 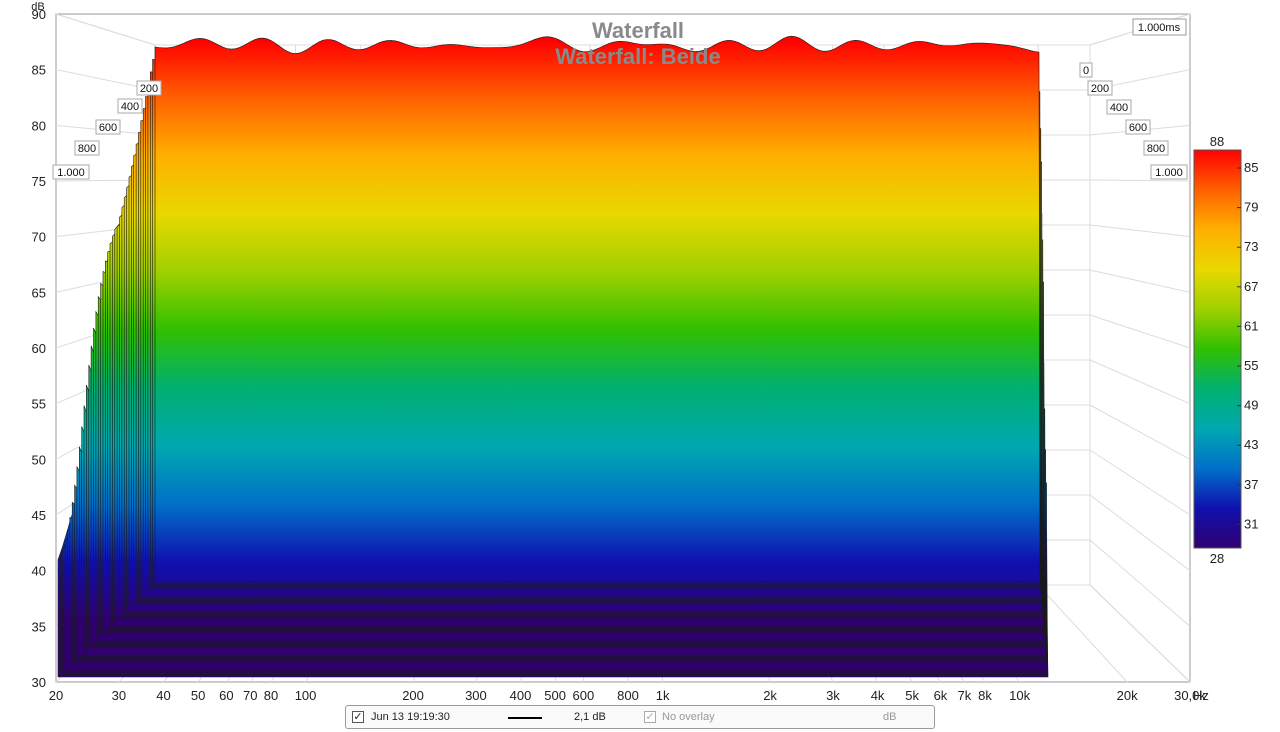 I want to click on colorbar-tick-label: 37, so click(x=1251, y=484).